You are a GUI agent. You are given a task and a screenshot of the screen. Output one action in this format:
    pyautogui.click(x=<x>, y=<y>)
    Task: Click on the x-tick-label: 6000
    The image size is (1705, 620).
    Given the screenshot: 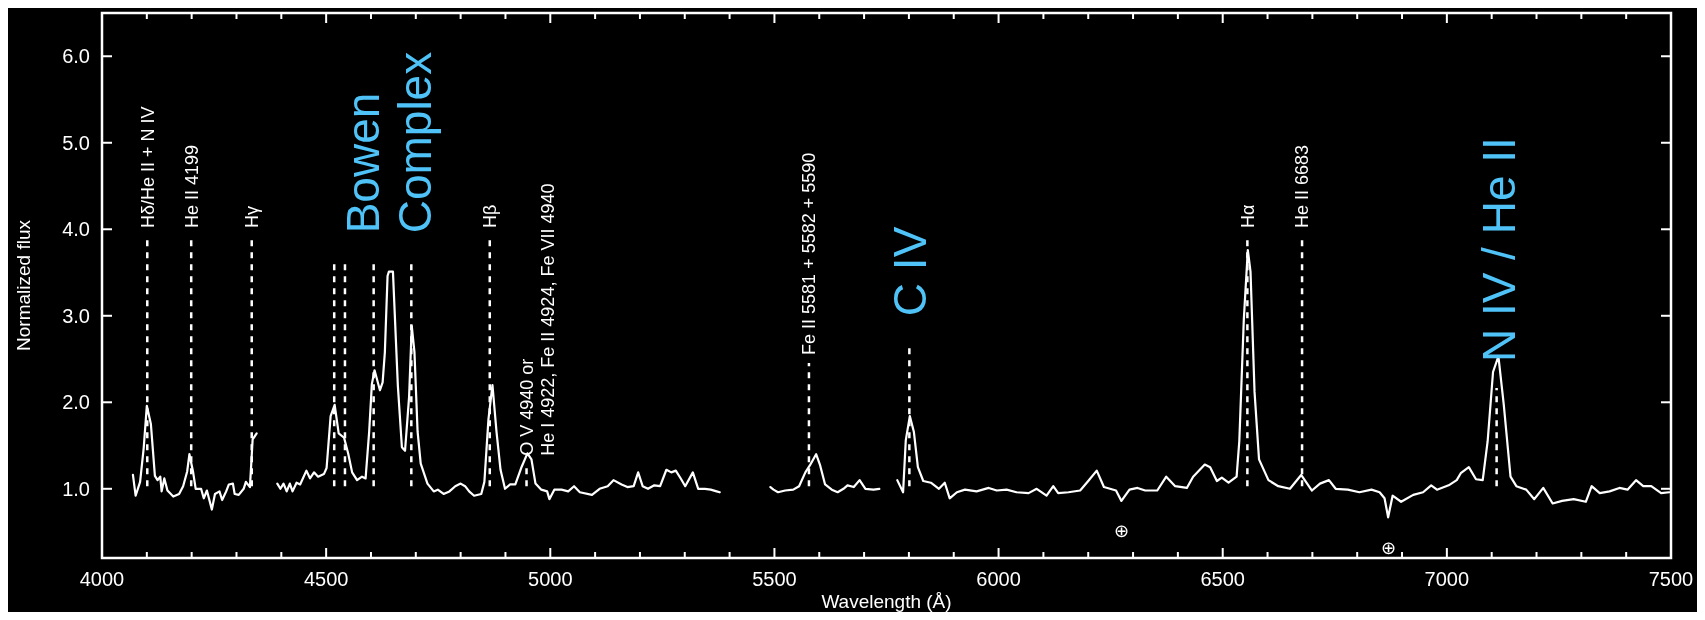 What is the action you would take?
    pyautogui.click(x=998, y=579)
    